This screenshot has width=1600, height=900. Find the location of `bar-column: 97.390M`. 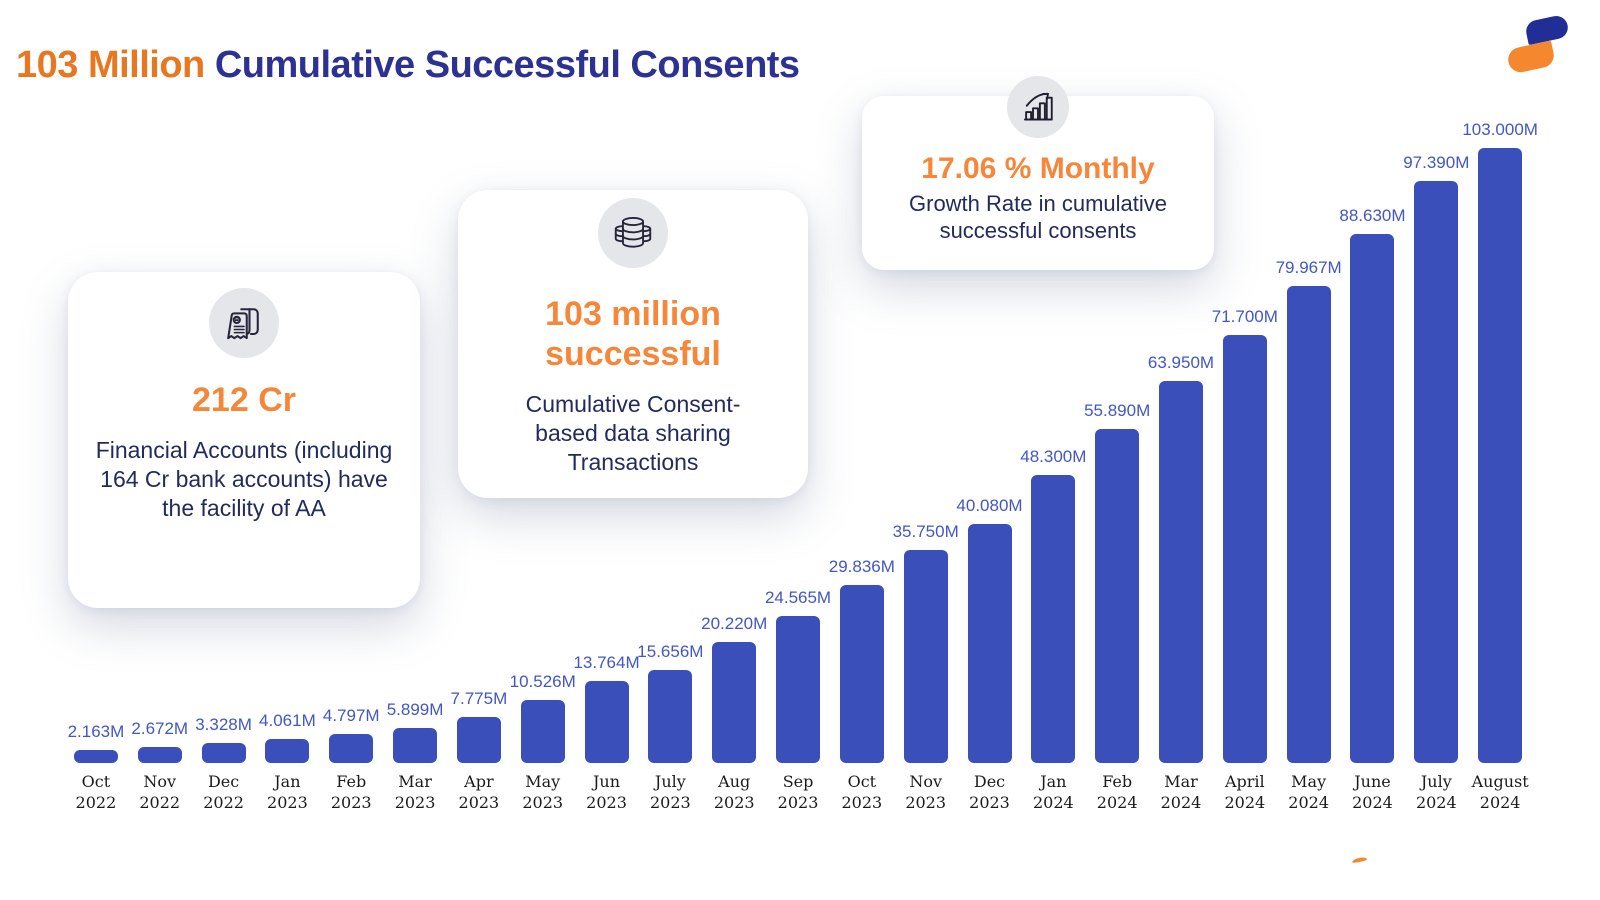

bar-column: 97.390M is located at coordinates (1436, 458).